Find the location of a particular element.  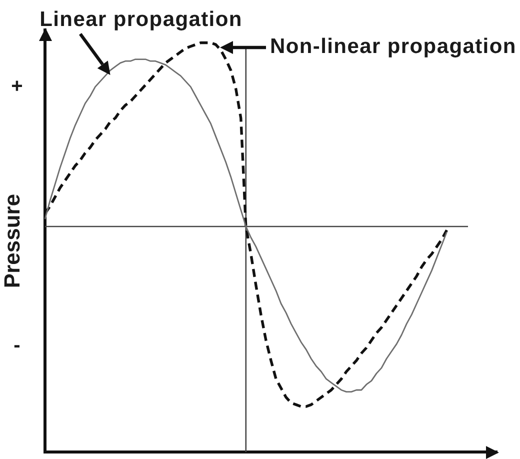

legend-label: Non-linear propagation is located at coordinates (393, 46).